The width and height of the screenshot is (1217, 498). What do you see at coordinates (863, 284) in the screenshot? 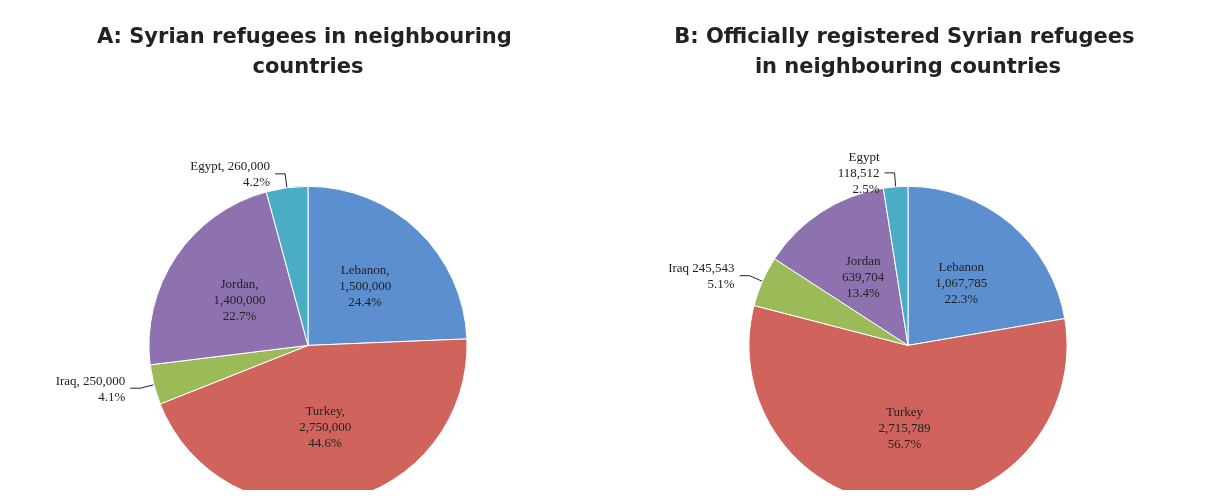
I see `data-label: 639,704 13.4%` at bounding box center [863, 284].